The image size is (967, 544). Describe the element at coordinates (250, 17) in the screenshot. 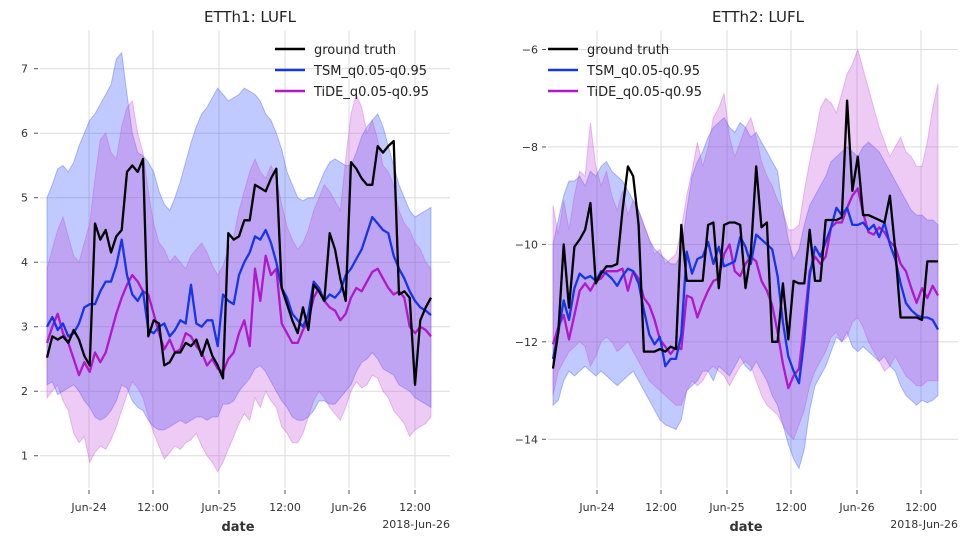

I see `chart-title: ETTh1: LUFL` at that location.